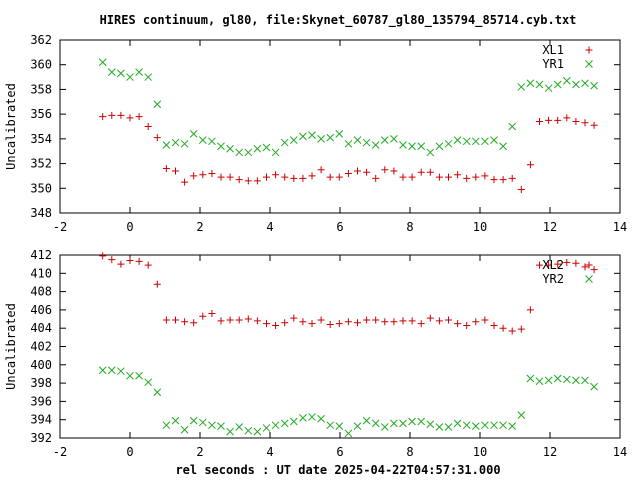 The height and width of the screenshot is (480, 640). I want to click on y-tick-label: 406, so click(41, 310).